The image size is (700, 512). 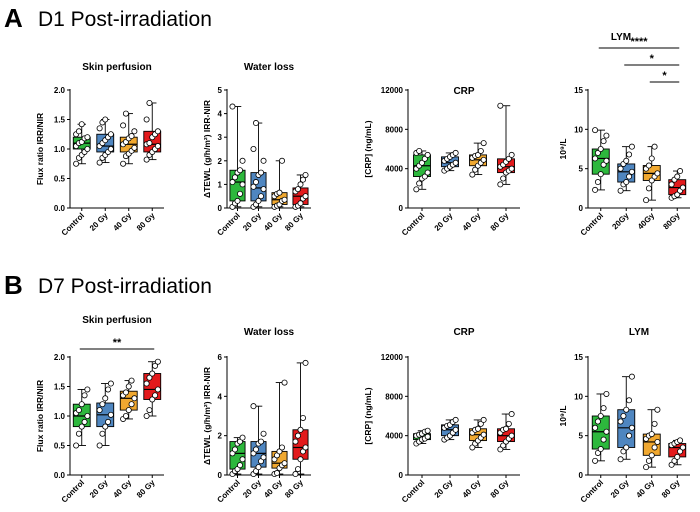 I want to click on y-axis-label: 10⁹/L, so click(x=563, y=415).